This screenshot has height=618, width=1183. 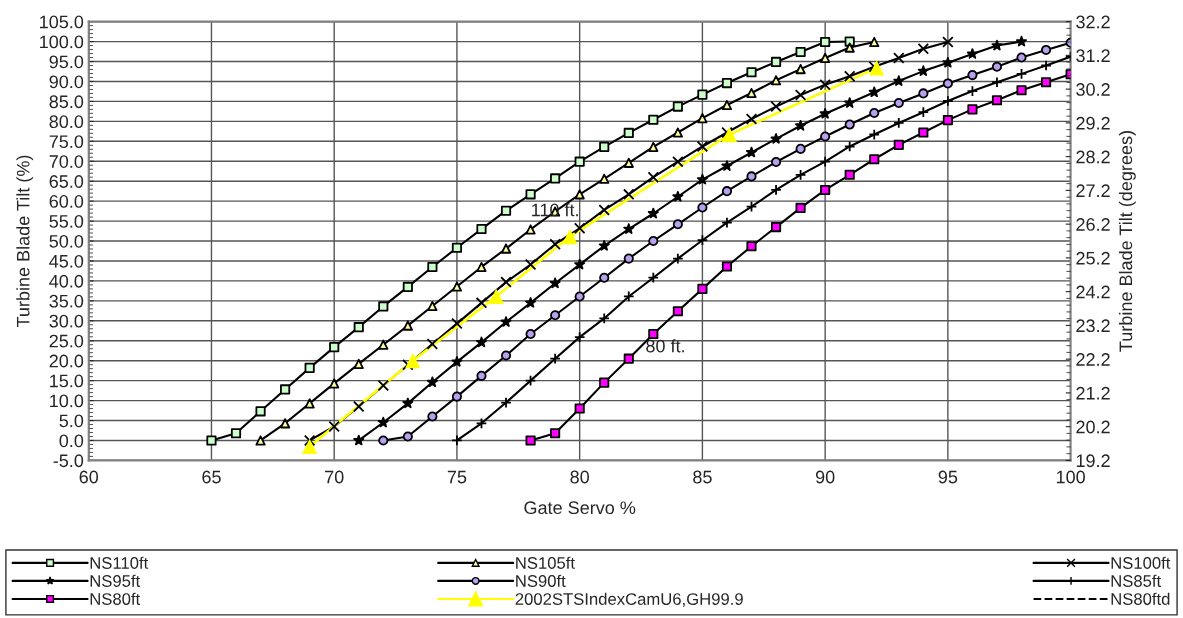 What do you see at coordinates (334, 477) in the screenshot?
I see `x-tick-label: 70` at bounding box center [334, 477].